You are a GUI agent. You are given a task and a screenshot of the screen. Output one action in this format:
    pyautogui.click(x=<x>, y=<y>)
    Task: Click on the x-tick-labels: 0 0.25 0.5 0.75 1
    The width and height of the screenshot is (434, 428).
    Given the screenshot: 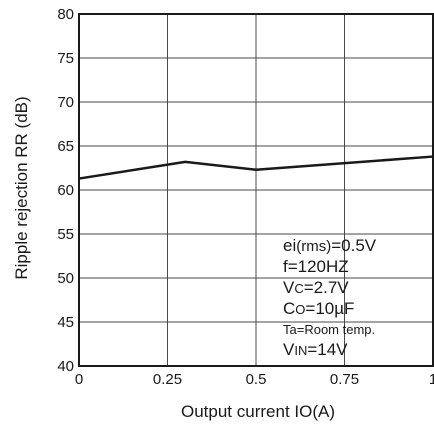 What is the action you would take?
    pyautogui.click(x=254, y=379)
    